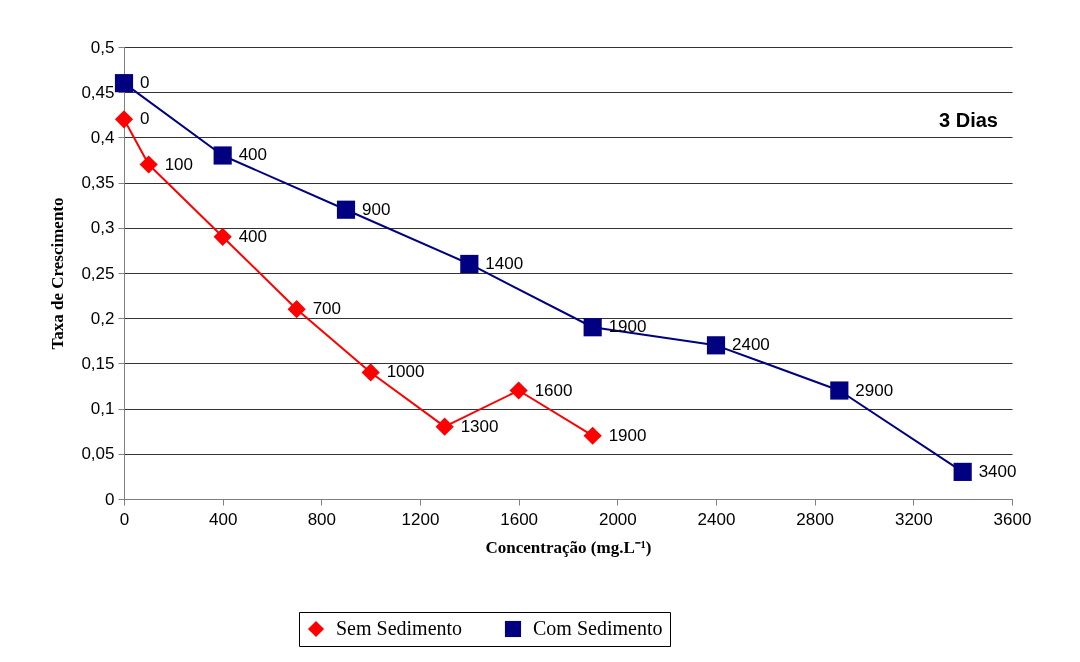 Image resolution: width=1080 pixels, height=662 pixels. Describe the element at coordinates (420, 519) in the screenshot. I see `x-tick-label: 1200` at that location.